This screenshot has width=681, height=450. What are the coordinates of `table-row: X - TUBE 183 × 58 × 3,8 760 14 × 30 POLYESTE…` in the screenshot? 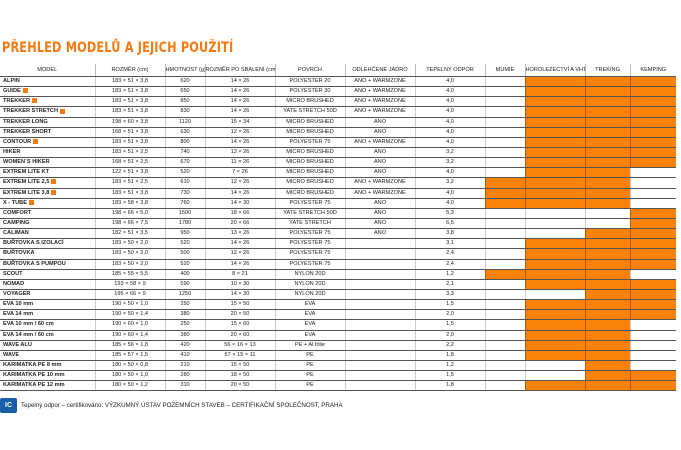 It's located at (338, 203).